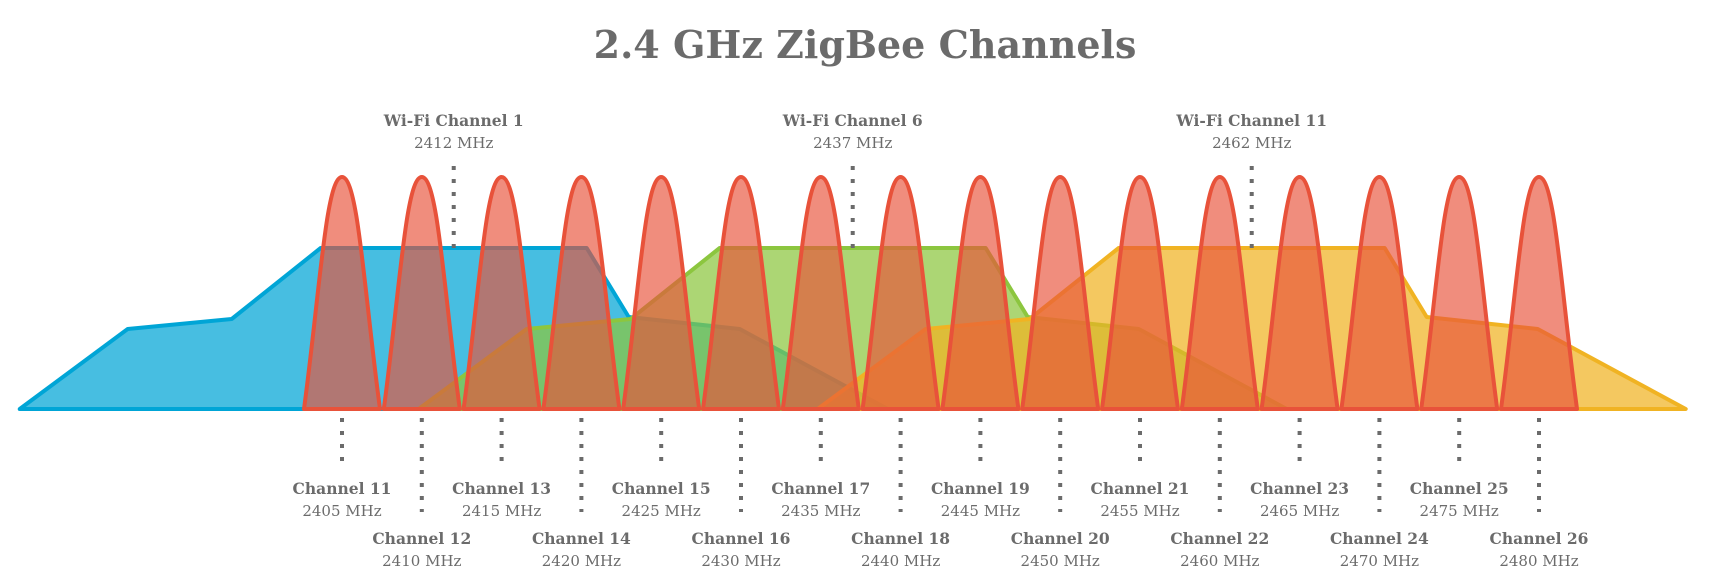 The height and width of the screenshot is (580, 1730). What do you see at coordinates (453, 120) in the screenshot?
I see `wifi-channel-name: Wi-Fi Channel 1` at bounding box center [453, 120].